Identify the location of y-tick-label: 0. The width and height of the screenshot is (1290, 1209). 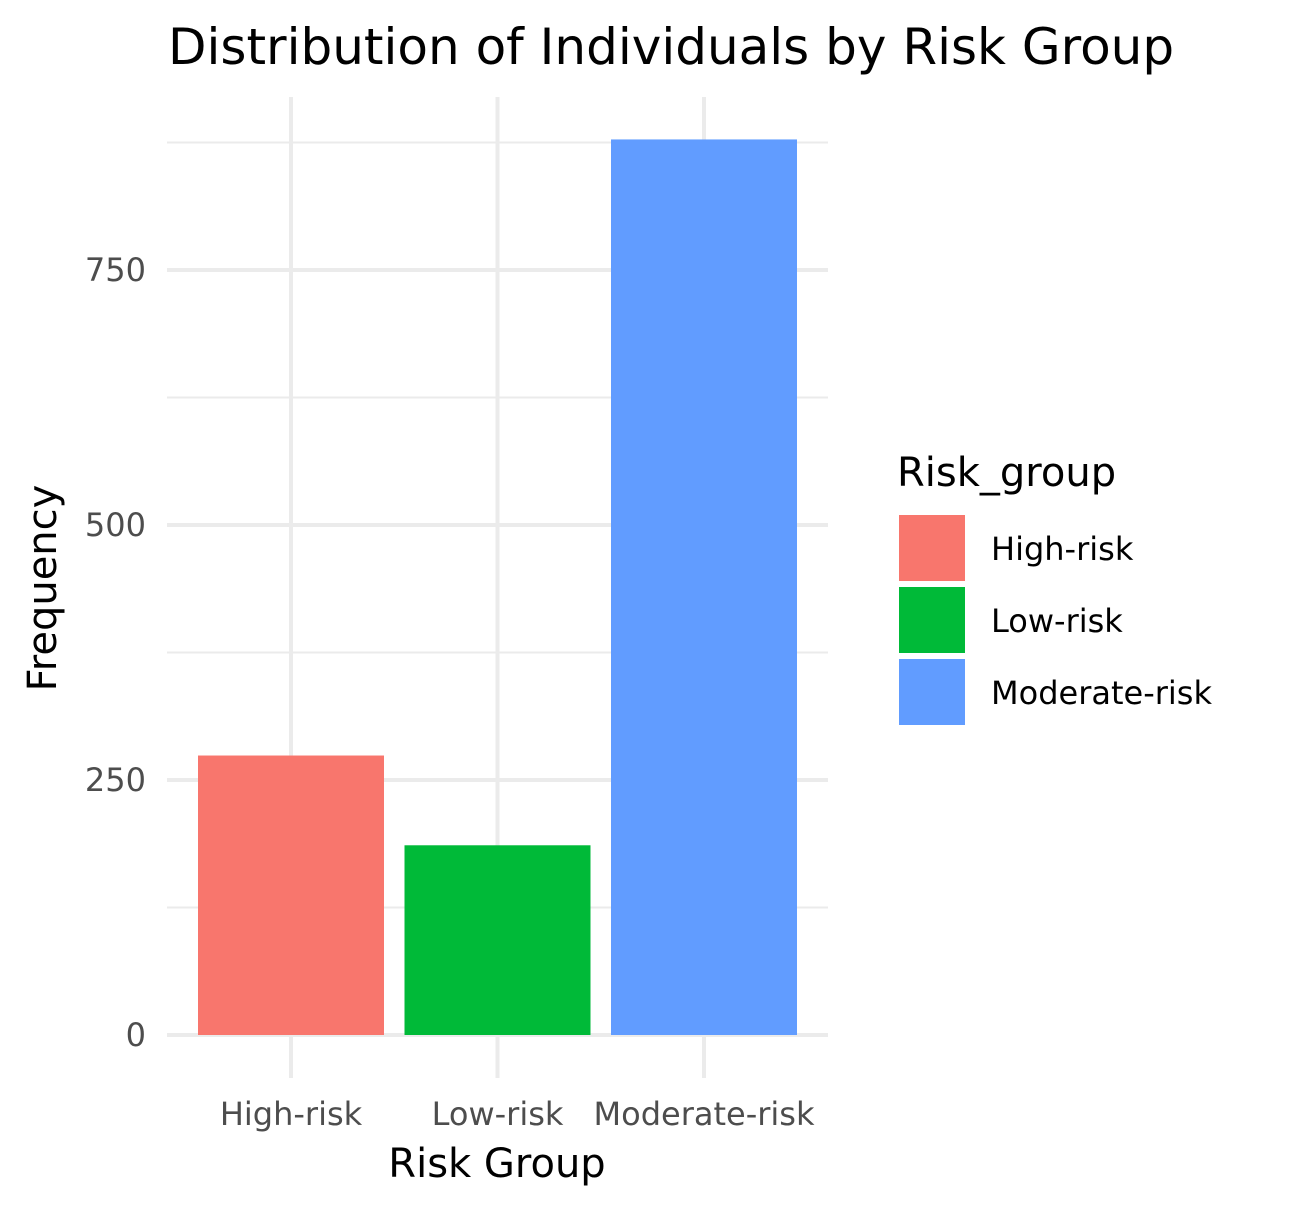
(136, 1035).